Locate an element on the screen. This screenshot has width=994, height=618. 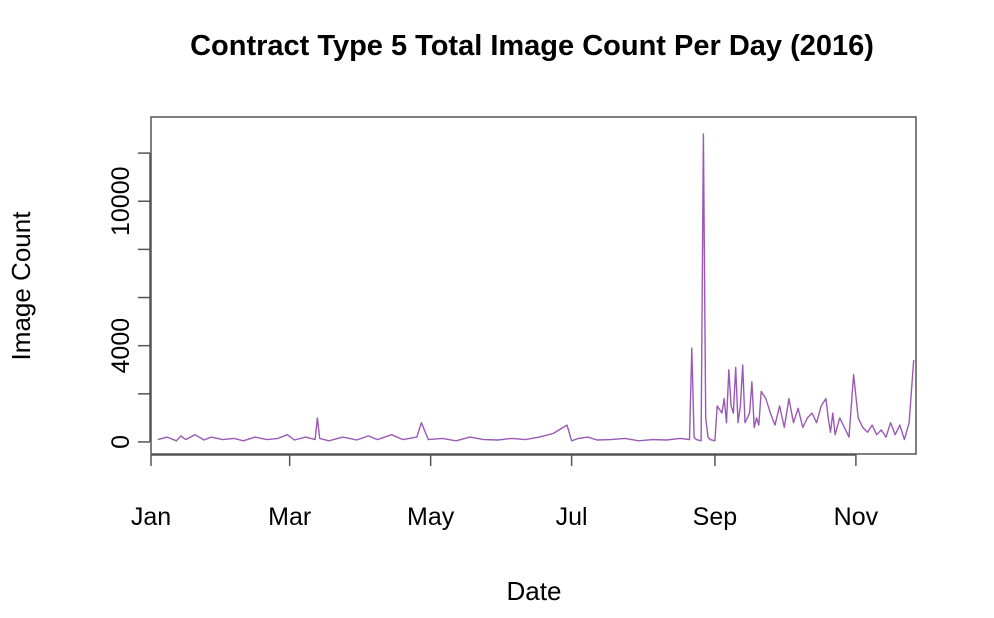
x-tick-label: Mar is located at coordinates (289, 517).